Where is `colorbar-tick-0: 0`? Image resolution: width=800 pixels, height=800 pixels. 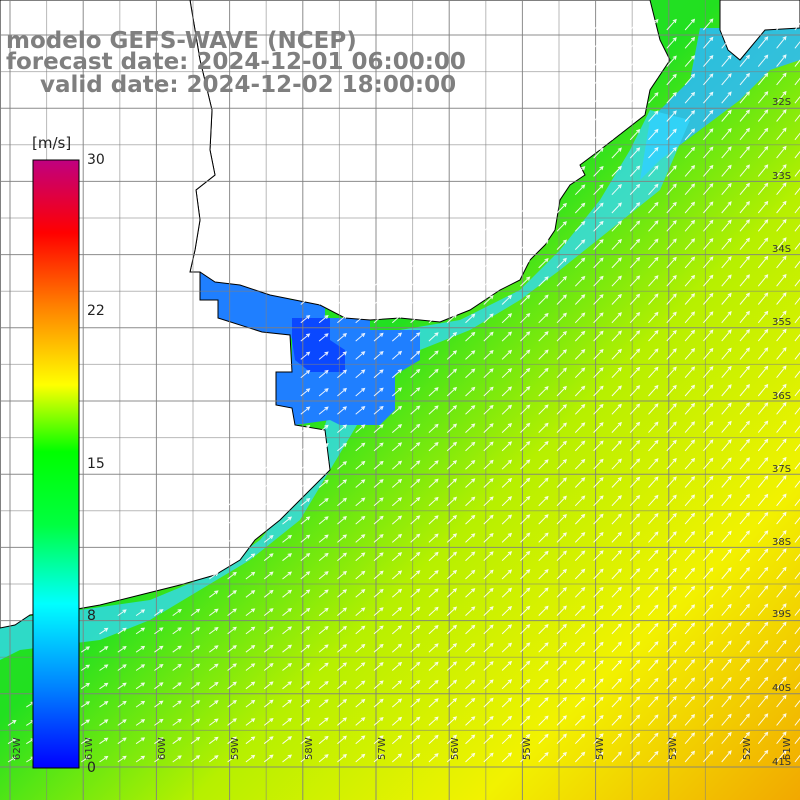 colorbar-tick-0: 0 is located at coordinates (91, 768).